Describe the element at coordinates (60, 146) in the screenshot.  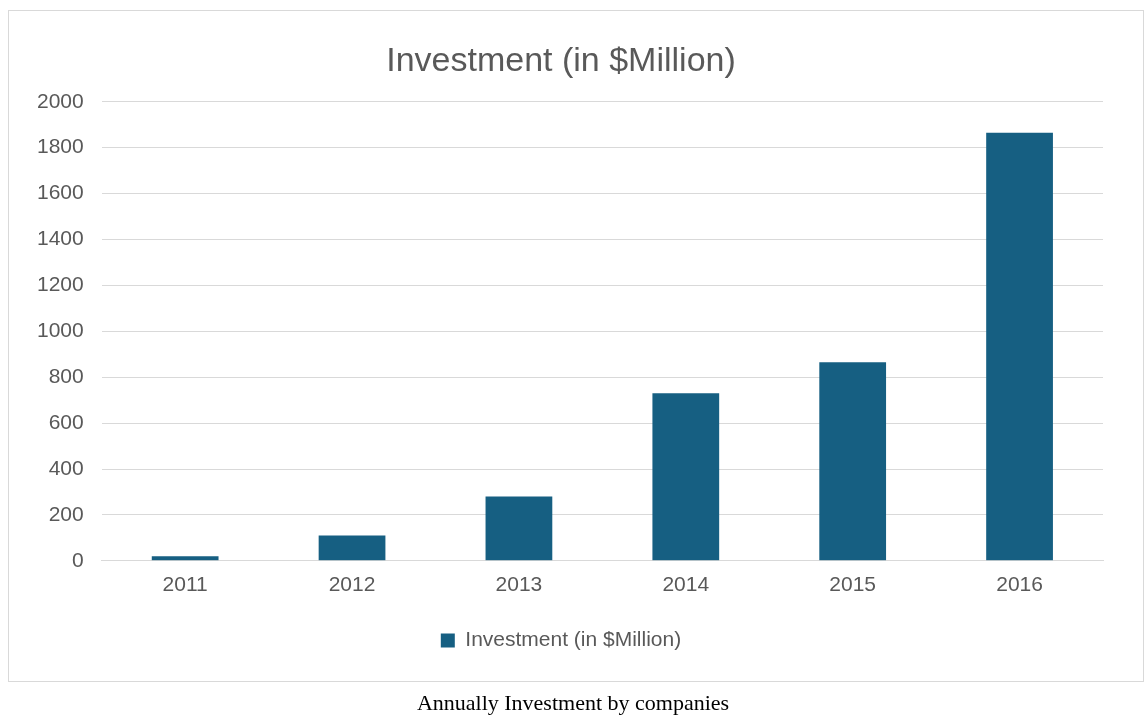
I see `y-tick-label: 1800` at that location.